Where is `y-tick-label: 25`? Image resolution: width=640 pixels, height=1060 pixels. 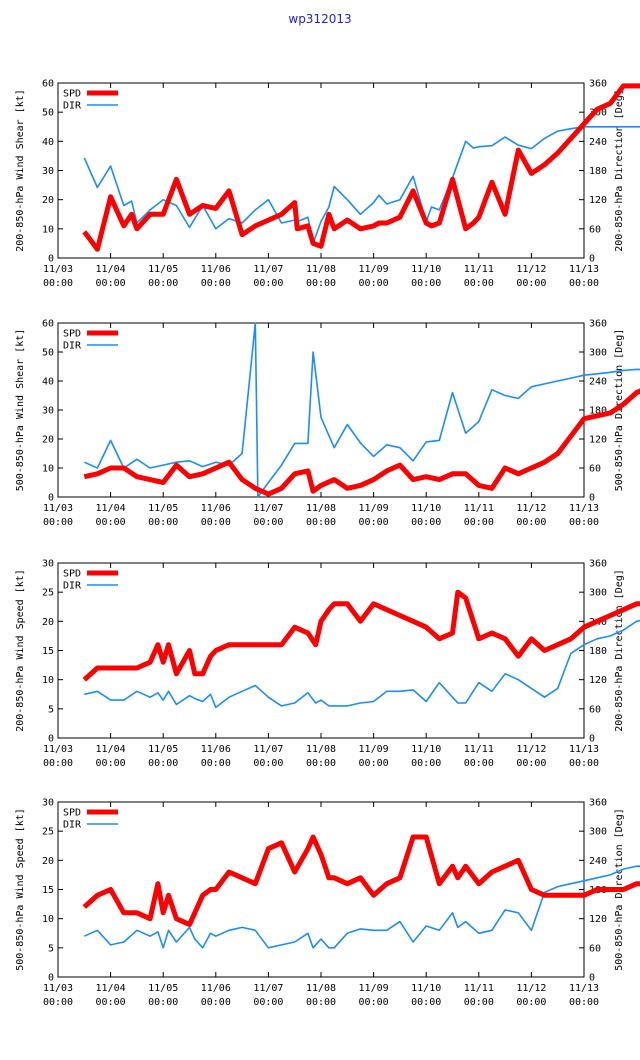
y-tick-label: 25 is located at coordinates (48, 593).